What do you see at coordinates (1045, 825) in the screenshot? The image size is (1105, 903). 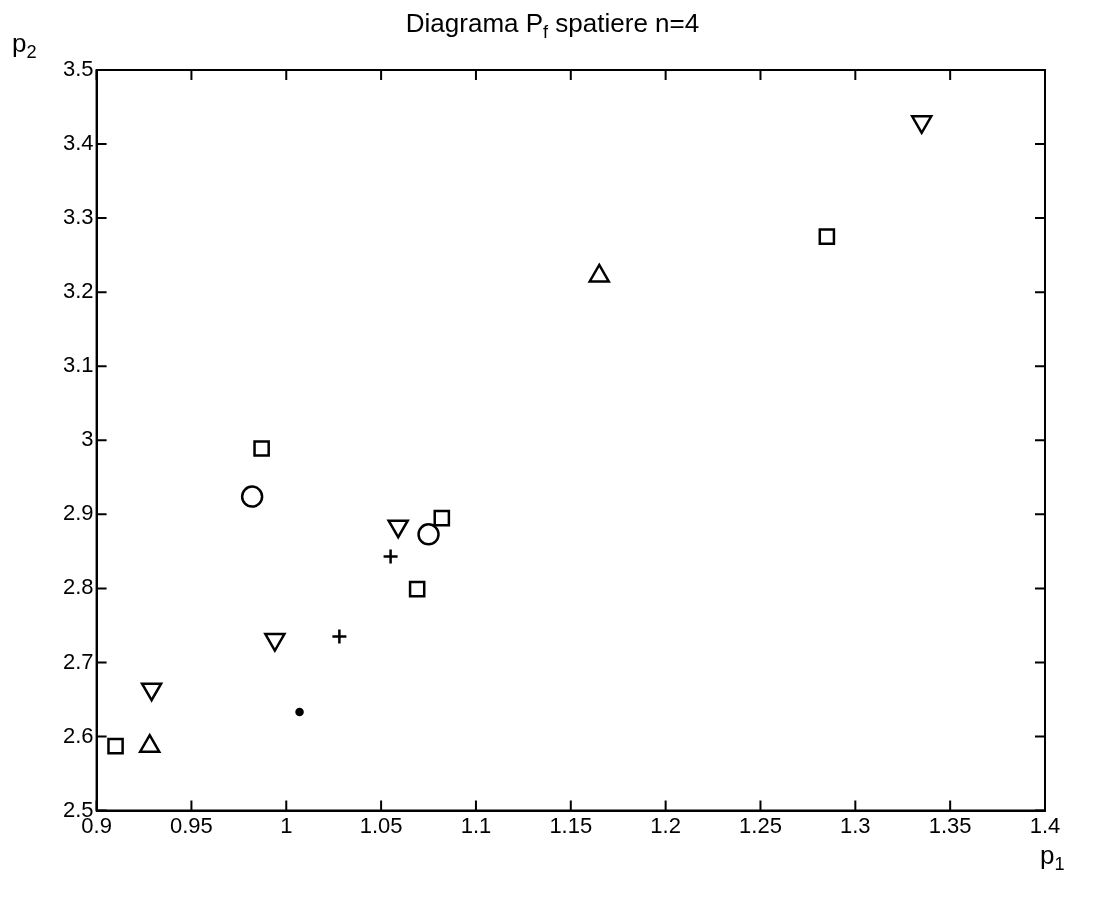 I see `x-tick-label: 1.4` at bounding box center [1045, 825].